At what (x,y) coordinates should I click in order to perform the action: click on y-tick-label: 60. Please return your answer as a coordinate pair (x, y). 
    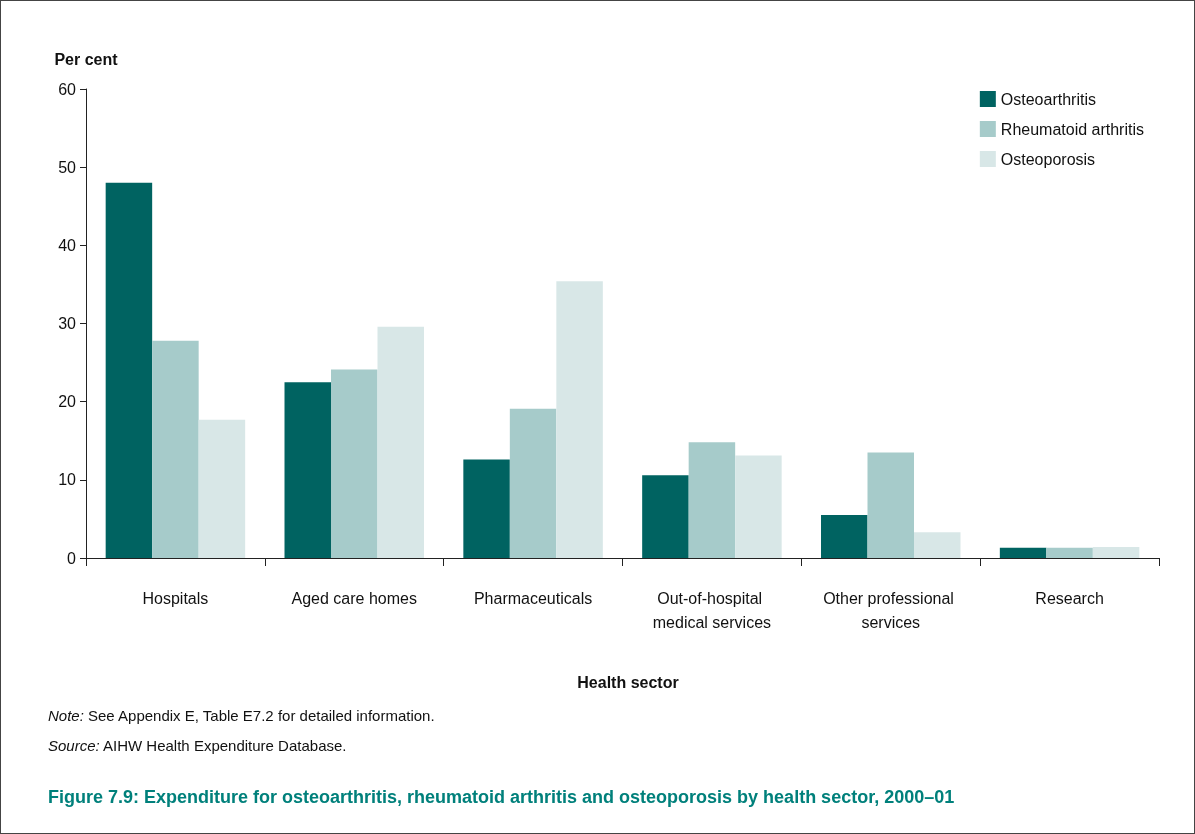
    Looking at the image, I should click on (67, 89).